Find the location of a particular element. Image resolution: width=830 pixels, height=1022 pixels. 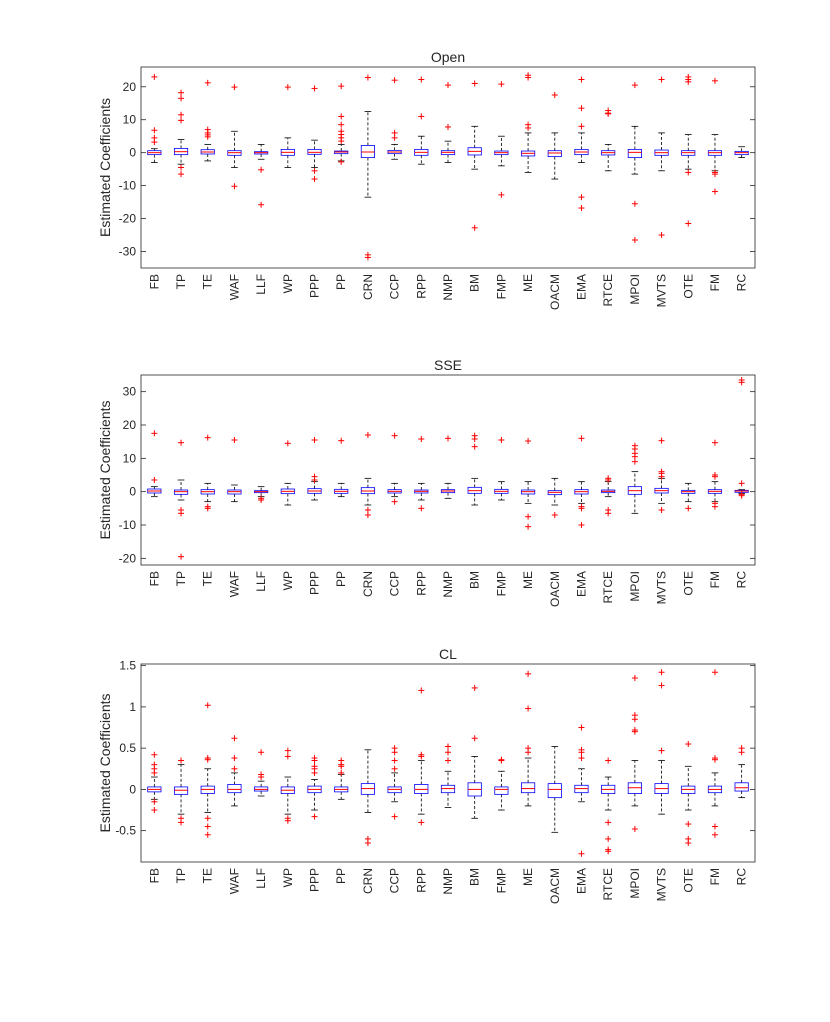

box-rc is located at coordinates (741, 152).